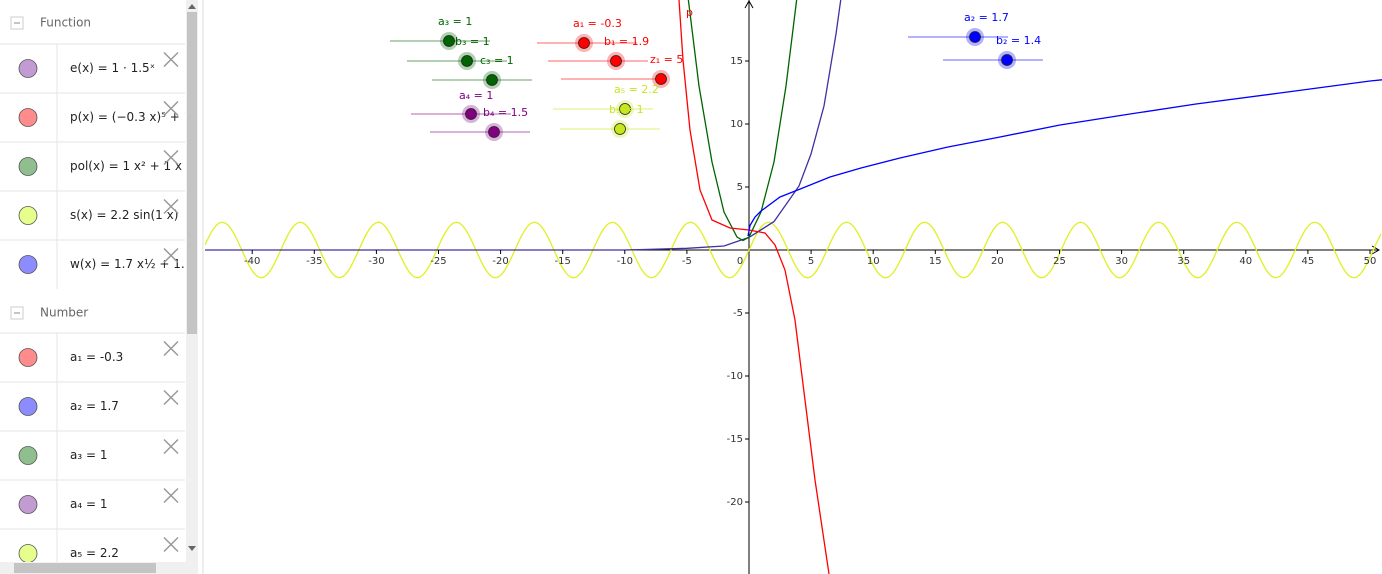 Image resolution: width=1382 pixels, height=574 pixels. What do you see at coordinates (130, 117) in the screenshot?
I see `algebra-item: p(x) = (−0.3 x)⁵ + 1` at bounding box center [130, 117].